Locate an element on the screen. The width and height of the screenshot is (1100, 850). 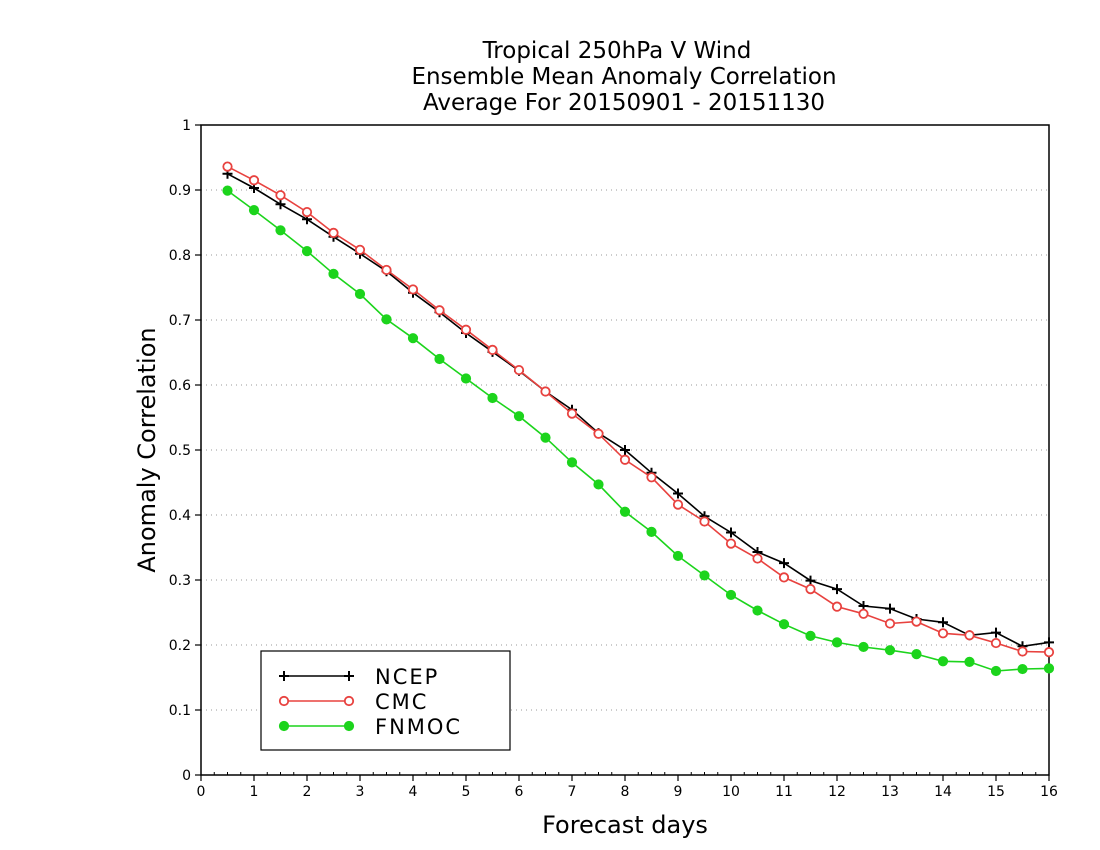
y-tick-label: 0.4 is located at coordinates (180, 516).